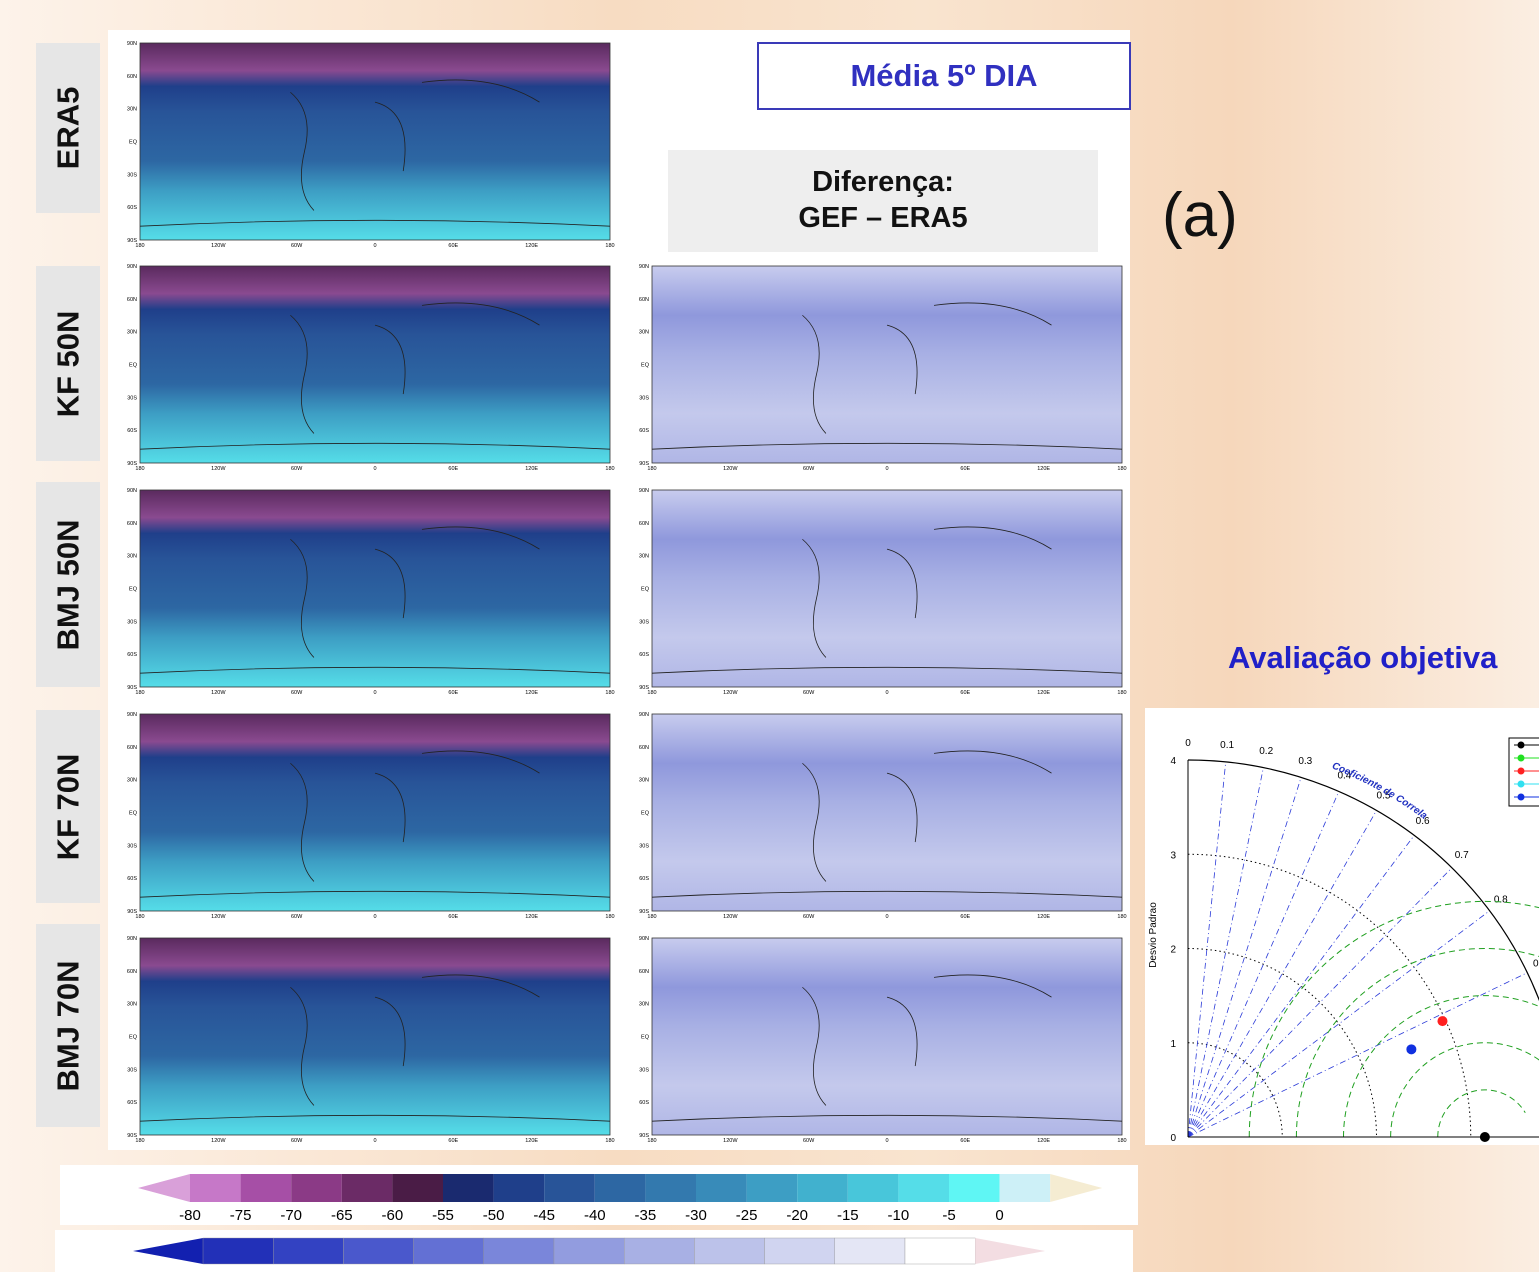  Describe the element at coordinates (1344, 776) in the screenshot. I see `corr-tick-label: 0.4` at that location.